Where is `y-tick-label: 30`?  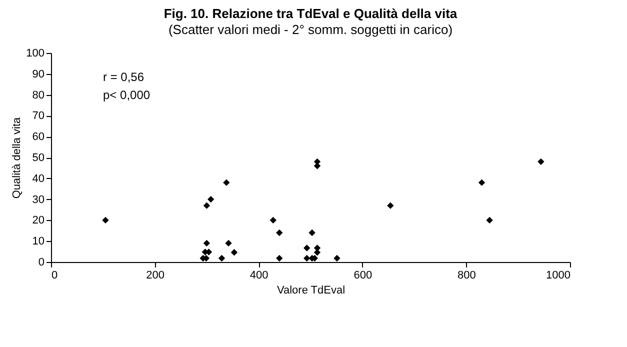
y-tick-label: 30 is located at coordinates (38, 200).